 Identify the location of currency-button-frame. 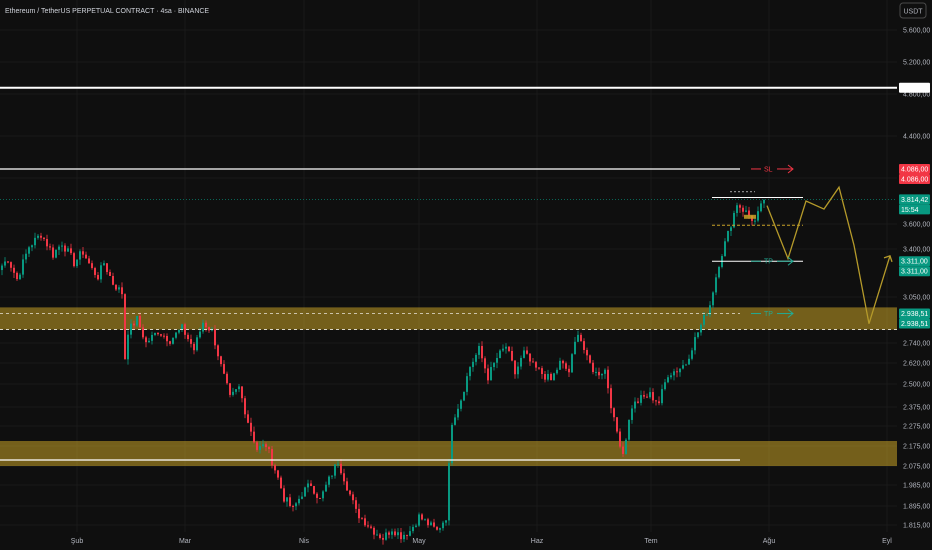
(913, 10).